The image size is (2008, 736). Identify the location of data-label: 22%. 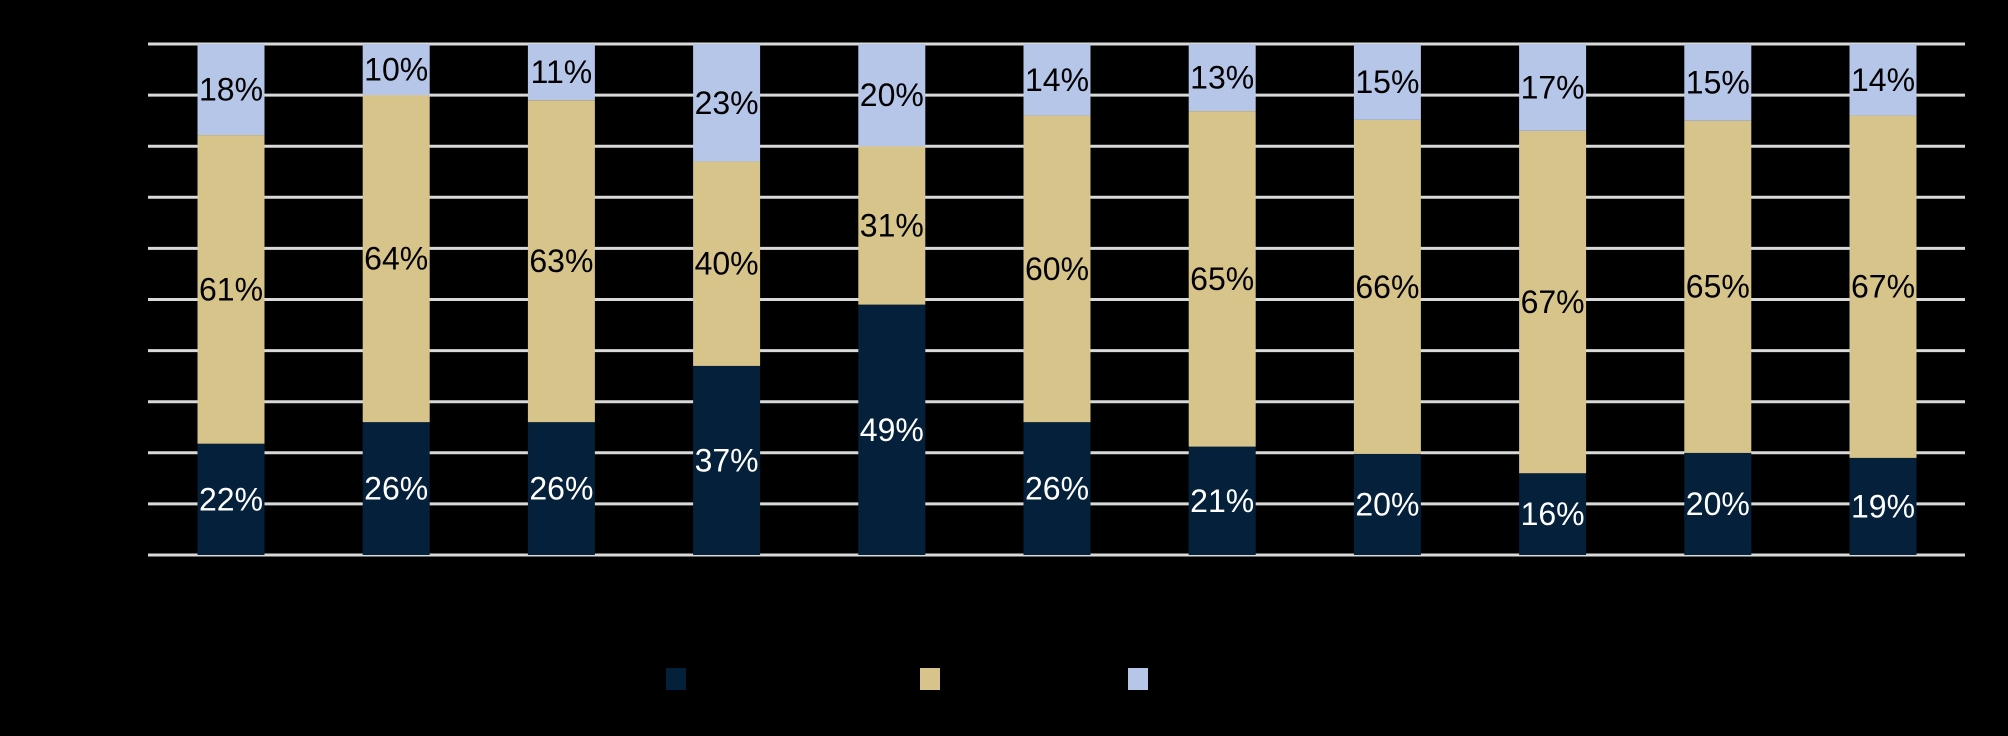
(231, 499).